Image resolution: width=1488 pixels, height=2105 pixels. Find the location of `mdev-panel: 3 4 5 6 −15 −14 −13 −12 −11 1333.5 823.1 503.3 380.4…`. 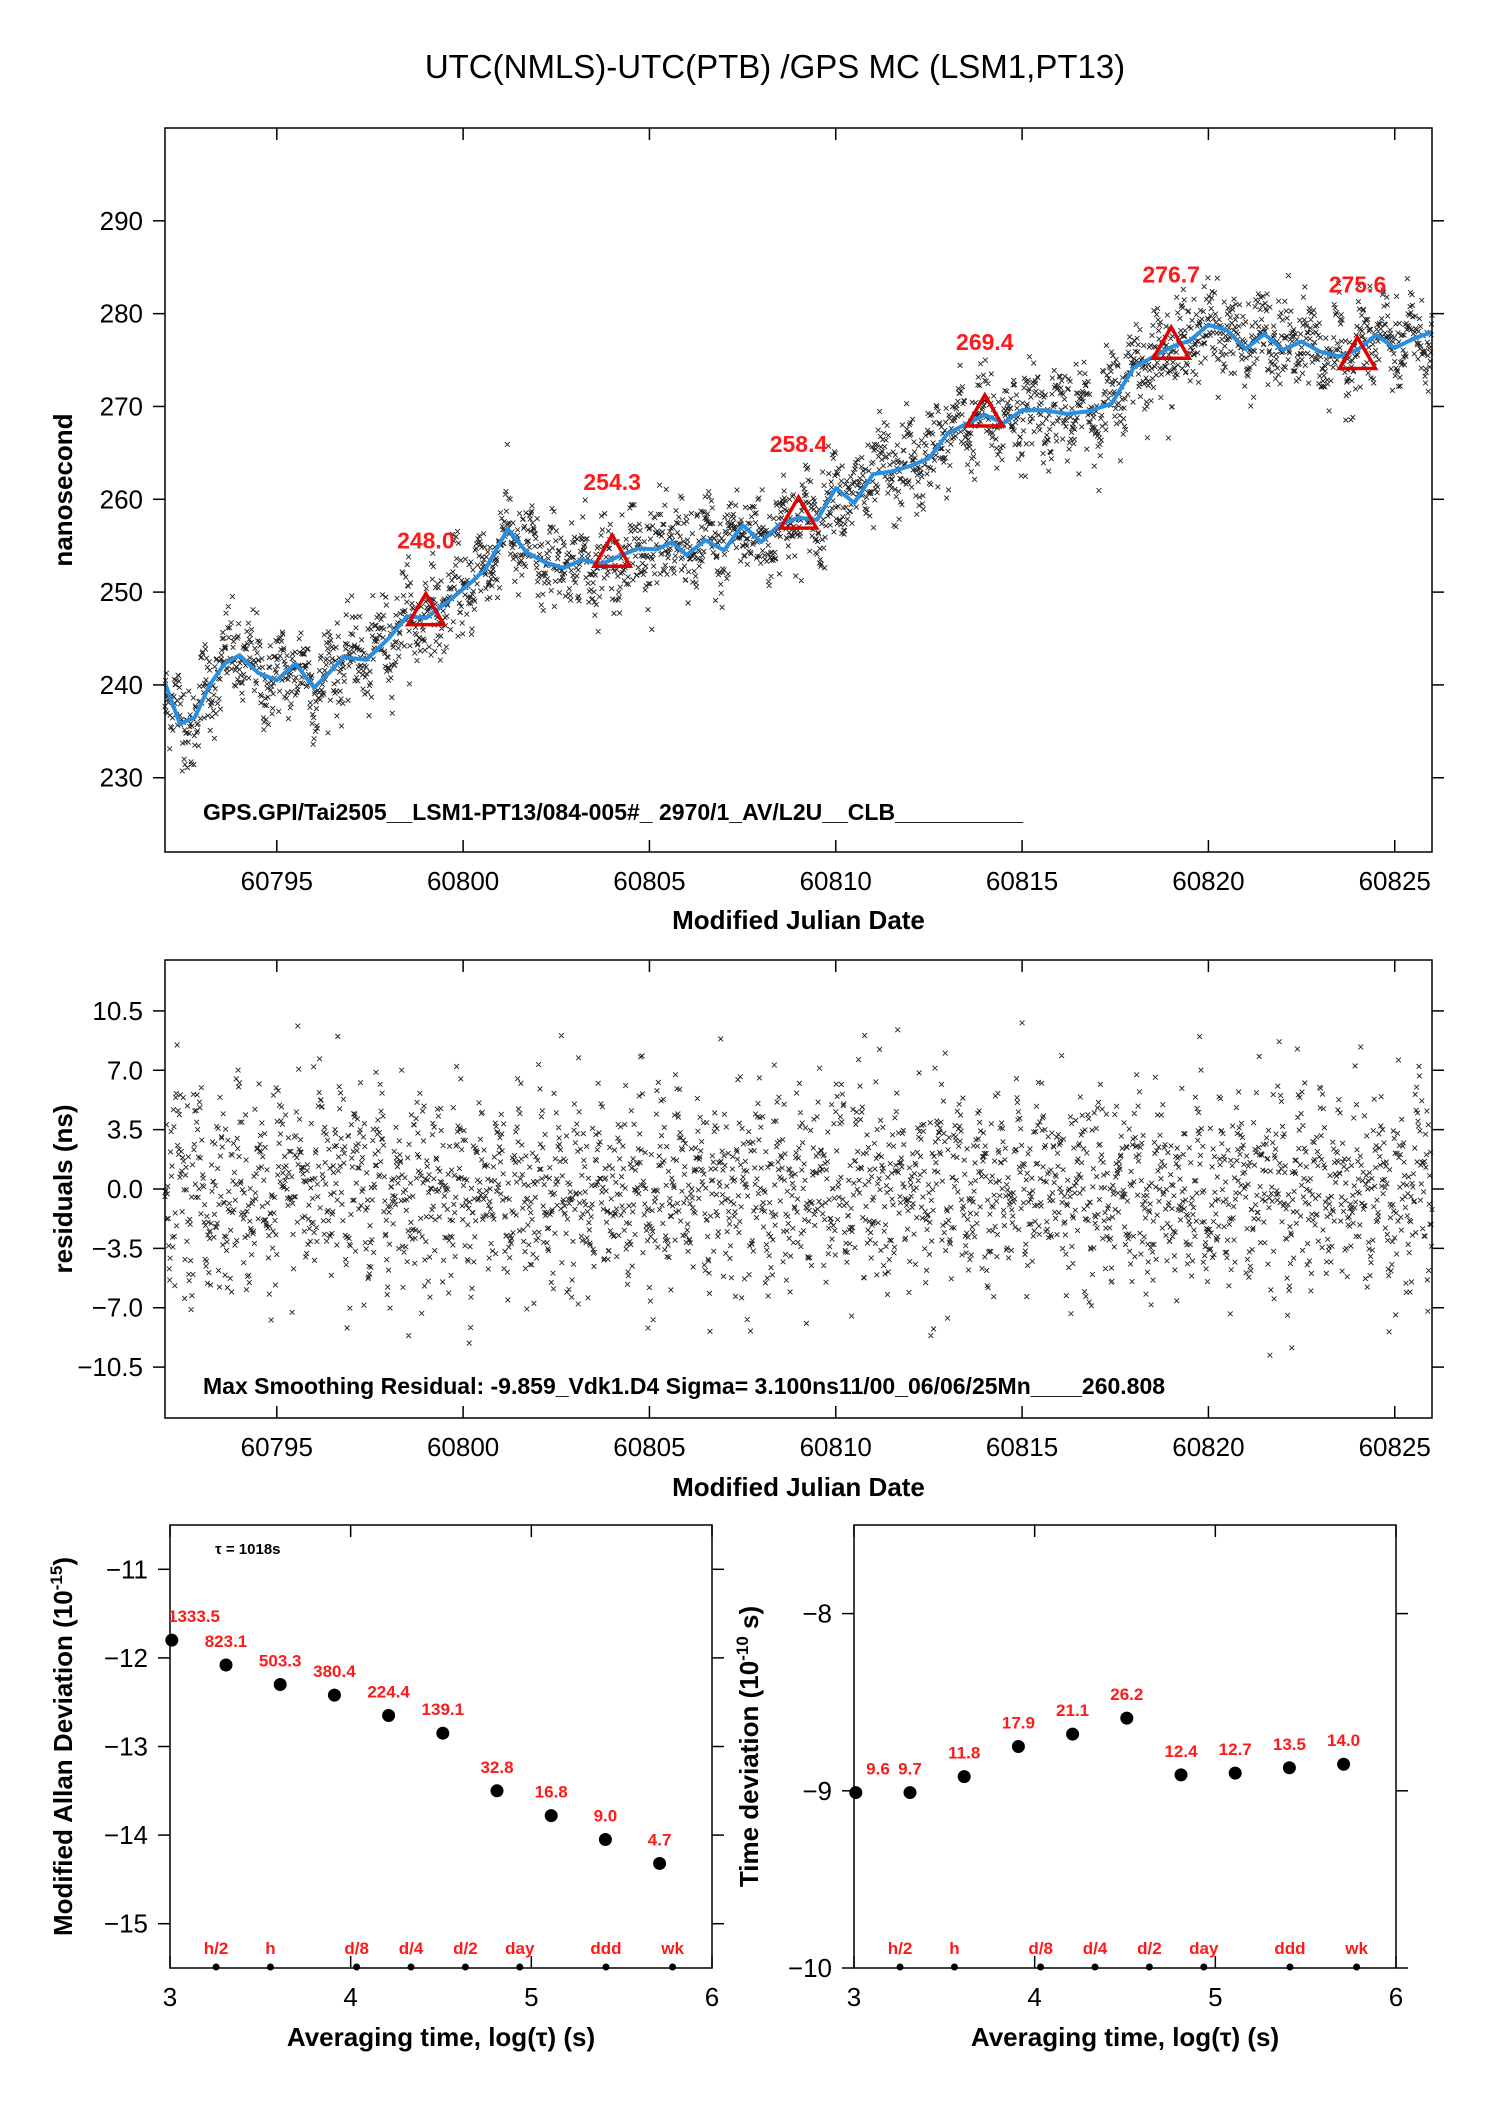

mdev-panel: 3 4 5 6 −15 −14 −13 −12 −11 1333.5 823.1 503.3 380.4… is located at coordinates (385, 1788).